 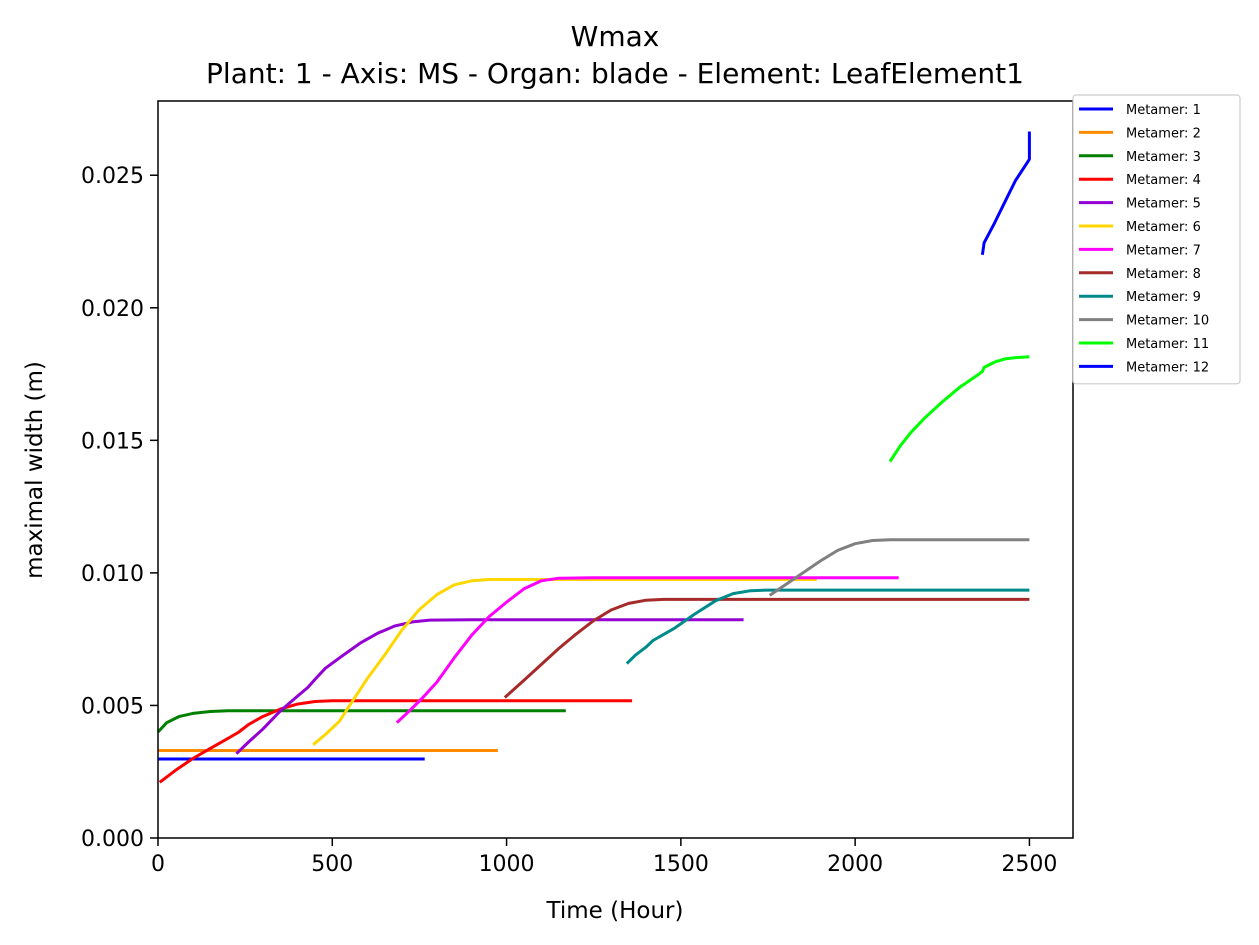 I want to click on legend-label: Metamer: 9, so click(x=1163, y=297).